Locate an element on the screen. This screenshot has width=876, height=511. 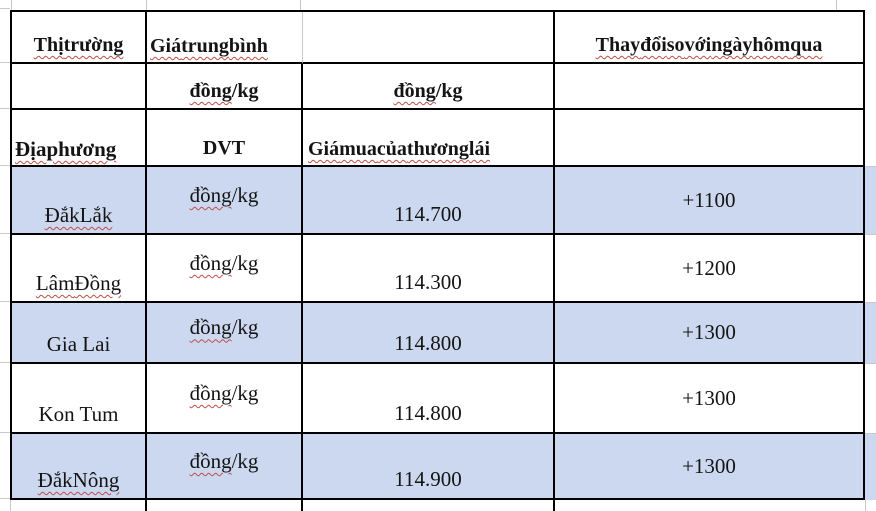
price-cell: 114.900 is located at coordinates (429, 466).